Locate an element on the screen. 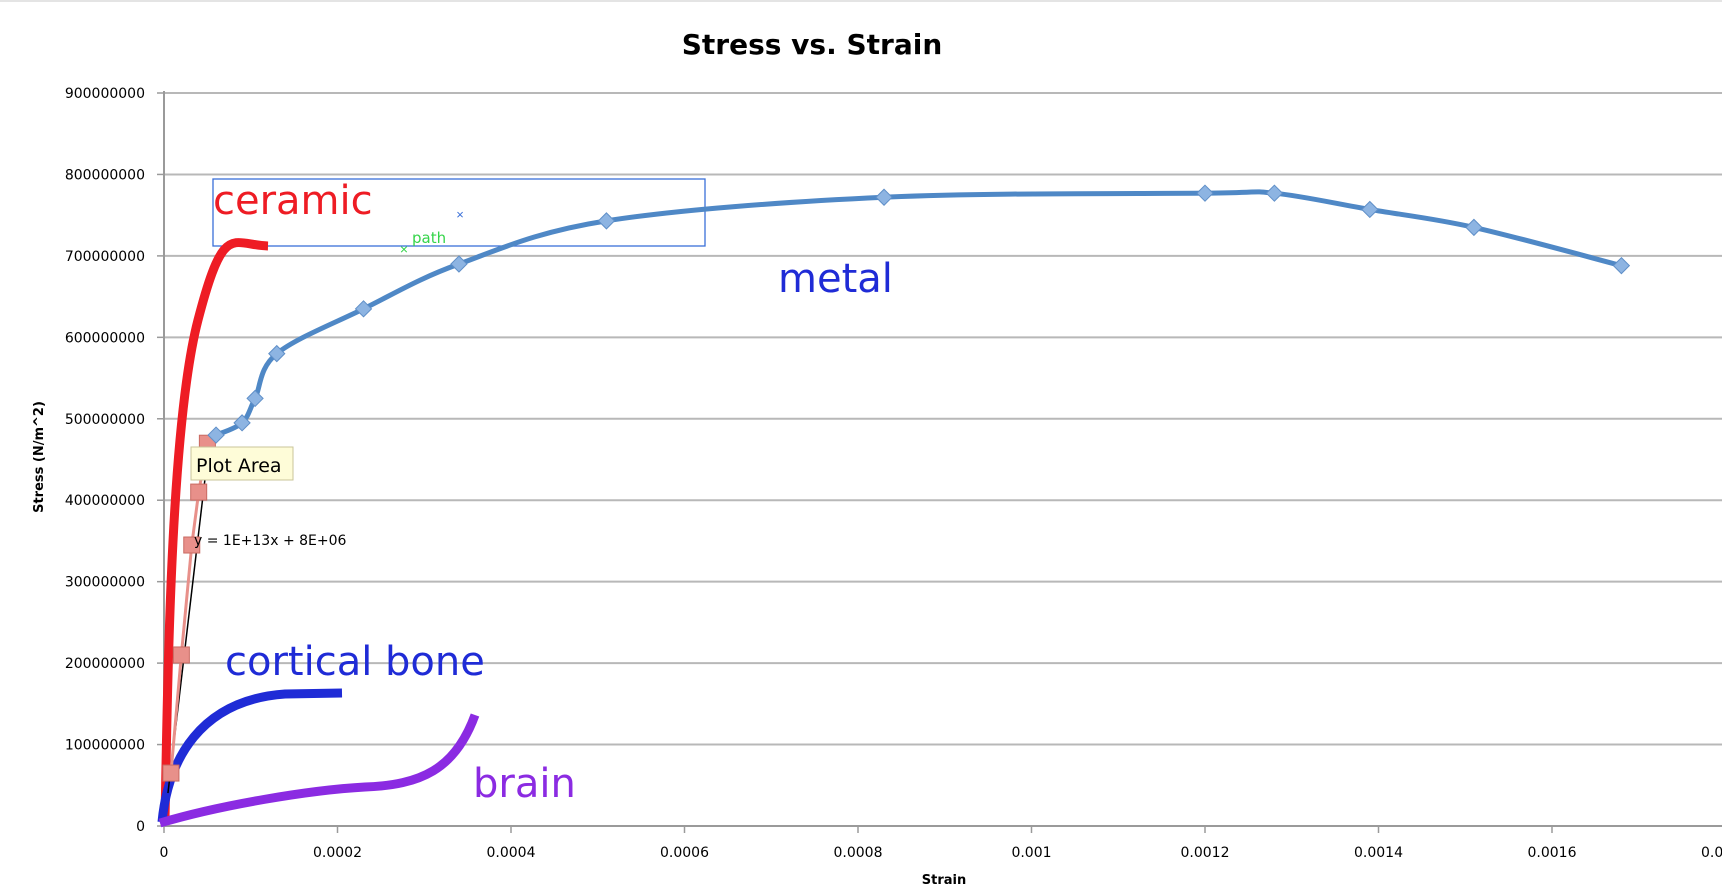 The height and width of the screenshot is (886, 1722). y-tick-label: 900000000 is located at coordinates (105, 94).